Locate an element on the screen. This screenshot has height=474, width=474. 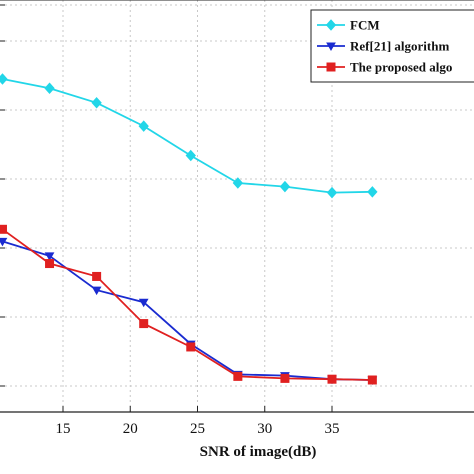
legend: FCM Ref[21] algorithm The proposed algo is located at coordinates (392, 46).